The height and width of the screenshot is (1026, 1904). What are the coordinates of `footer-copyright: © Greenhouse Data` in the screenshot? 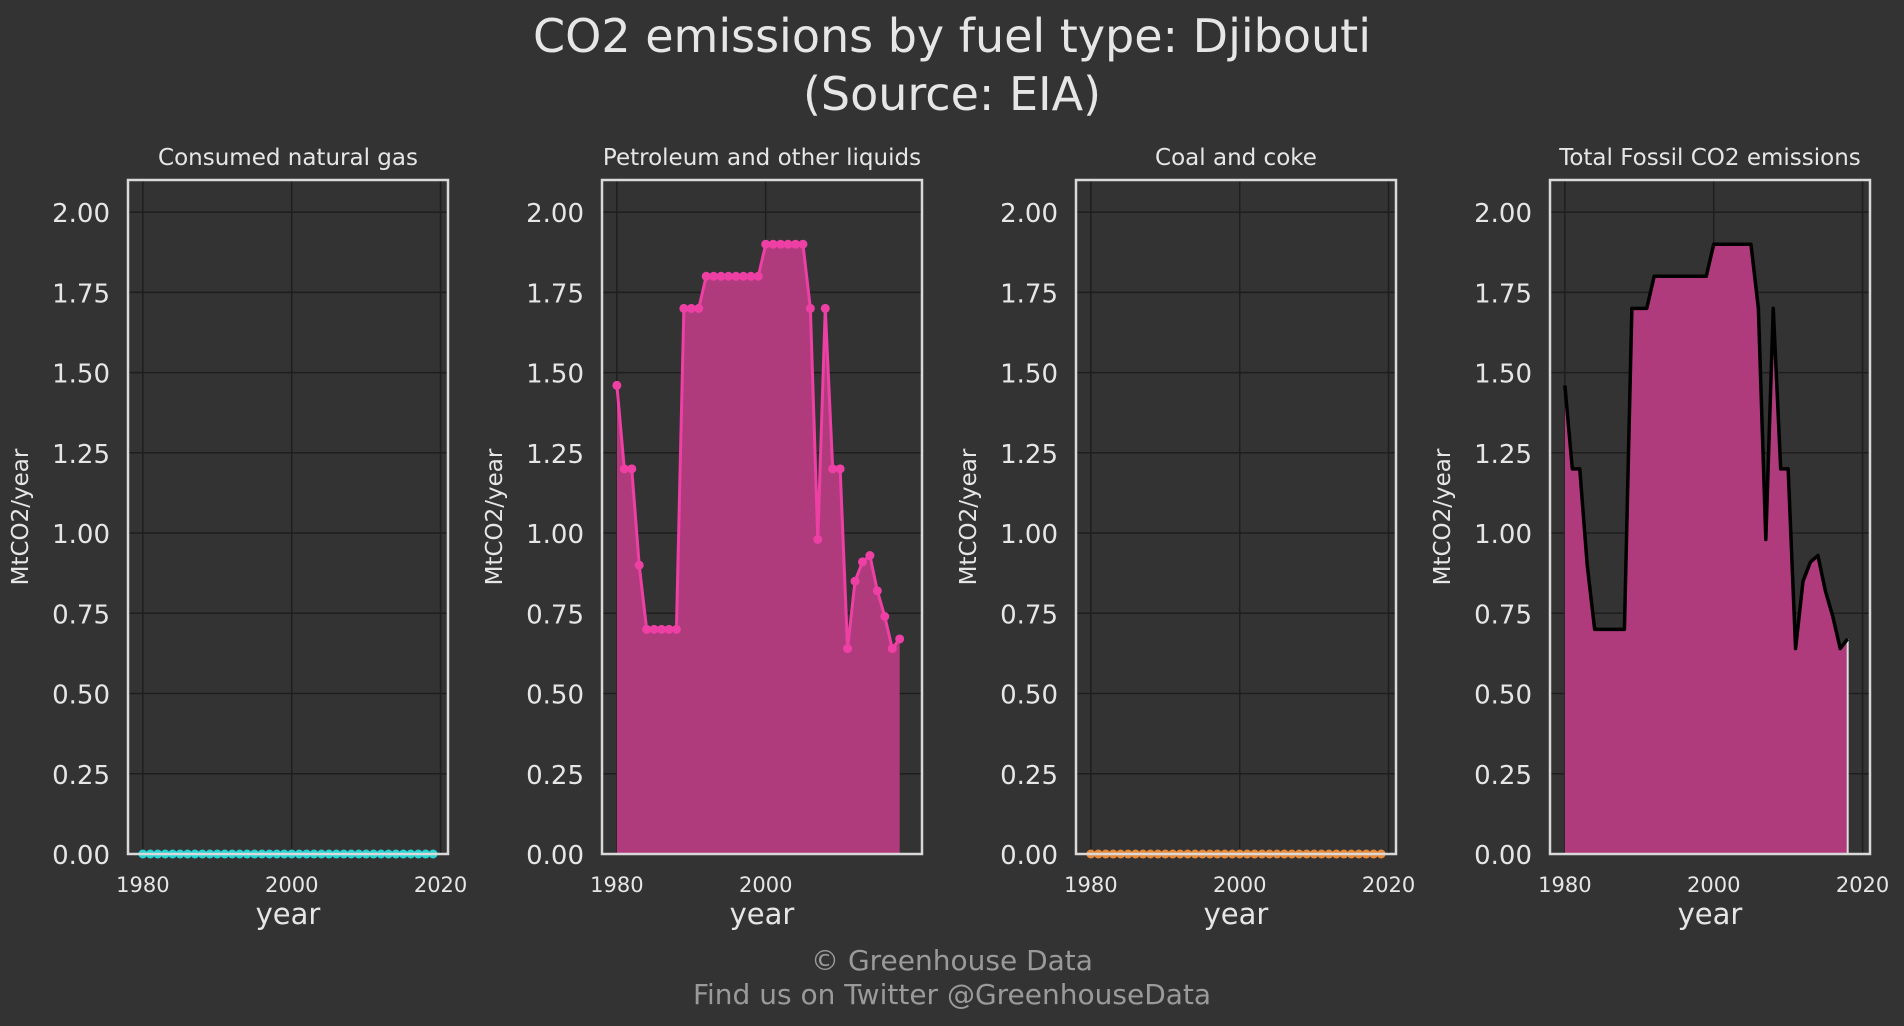 It's located at (952, 960).